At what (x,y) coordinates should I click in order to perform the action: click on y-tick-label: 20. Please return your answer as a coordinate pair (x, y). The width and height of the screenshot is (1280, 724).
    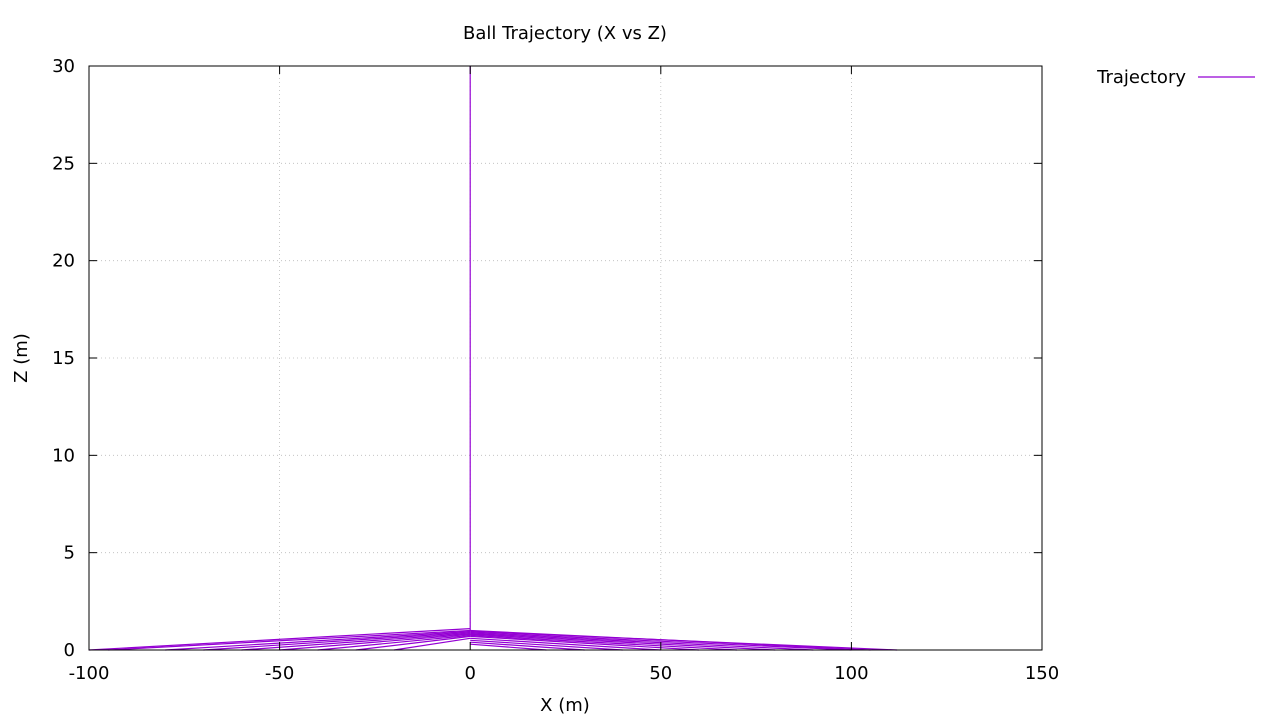
    Looking at the image, I should click on (63, 261).